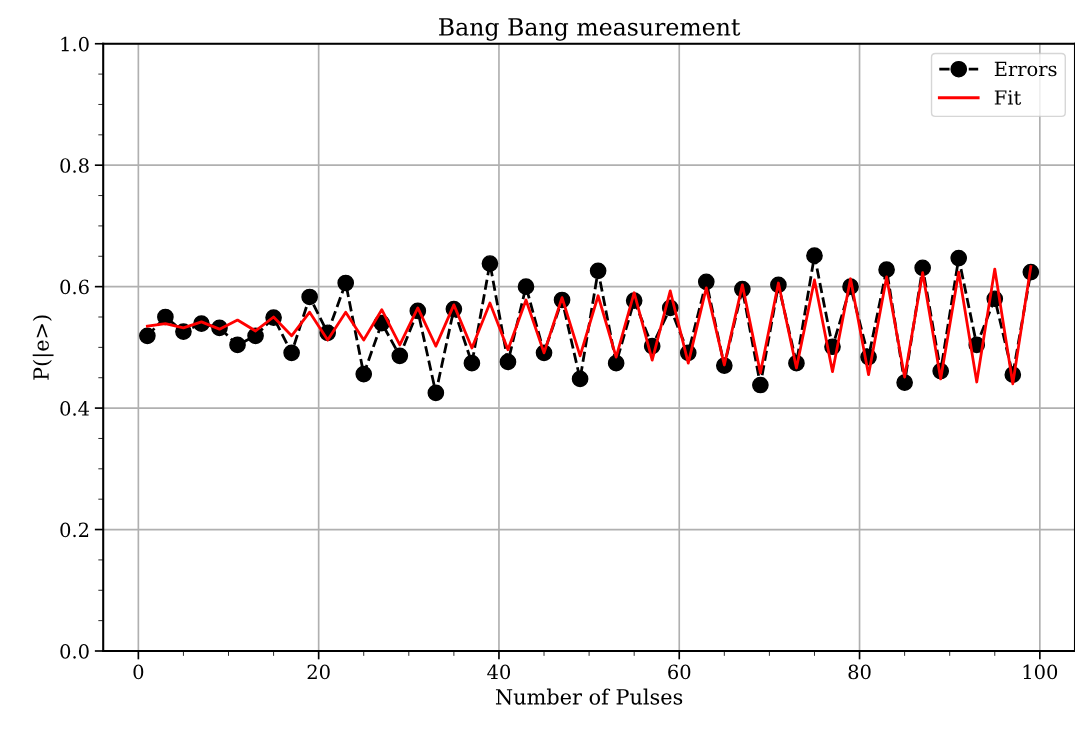 The height and width of the screenshot is (729, 1075). What do you see at coordinates (75, 408) in the screenshot?
I see `y-tick-label: 0.4` at bounding box center [75, 408].